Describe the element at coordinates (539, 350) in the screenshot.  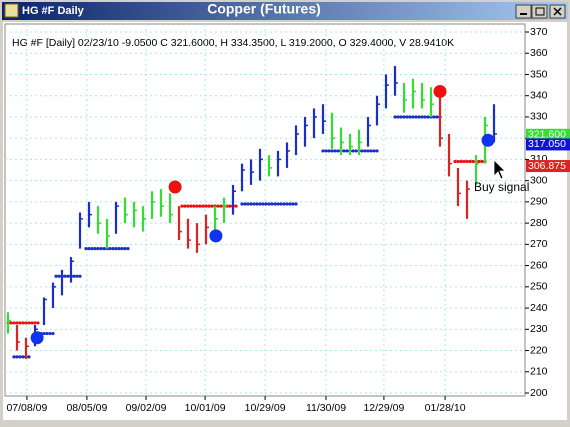
I see `y-tick-label: 220` at that location.